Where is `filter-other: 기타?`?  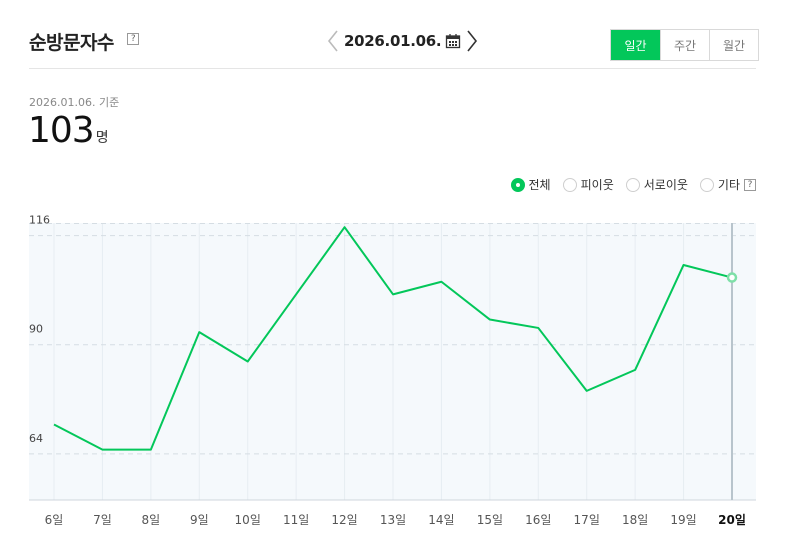 filter-other: 기타? is located at coordinates (727, 184).